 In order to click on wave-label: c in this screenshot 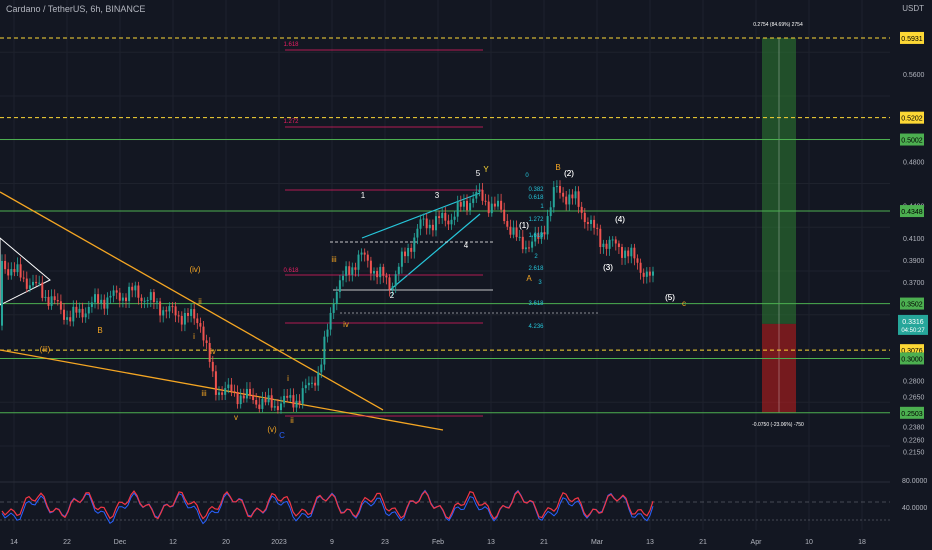, I will do `click(684, 303)`.